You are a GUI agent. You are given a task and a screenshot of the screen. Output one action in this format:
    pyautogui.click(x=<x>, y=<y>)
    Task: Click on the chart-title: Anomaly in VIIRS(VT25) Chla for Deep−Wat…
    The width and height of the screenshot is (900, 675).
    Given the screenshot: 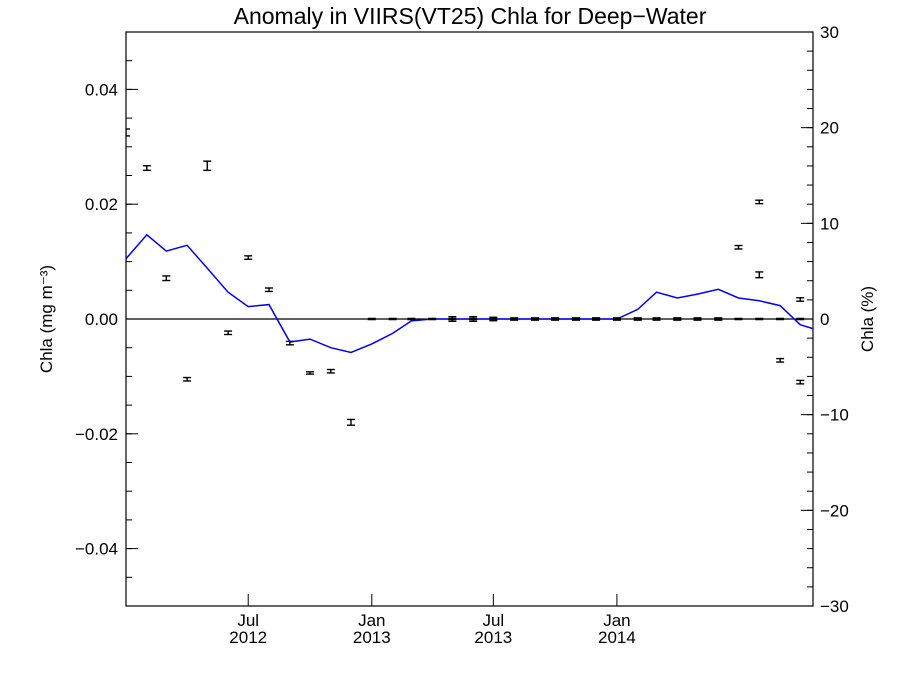 What is the action you would take?
    pyautogui.click(x=470, y=16)
    